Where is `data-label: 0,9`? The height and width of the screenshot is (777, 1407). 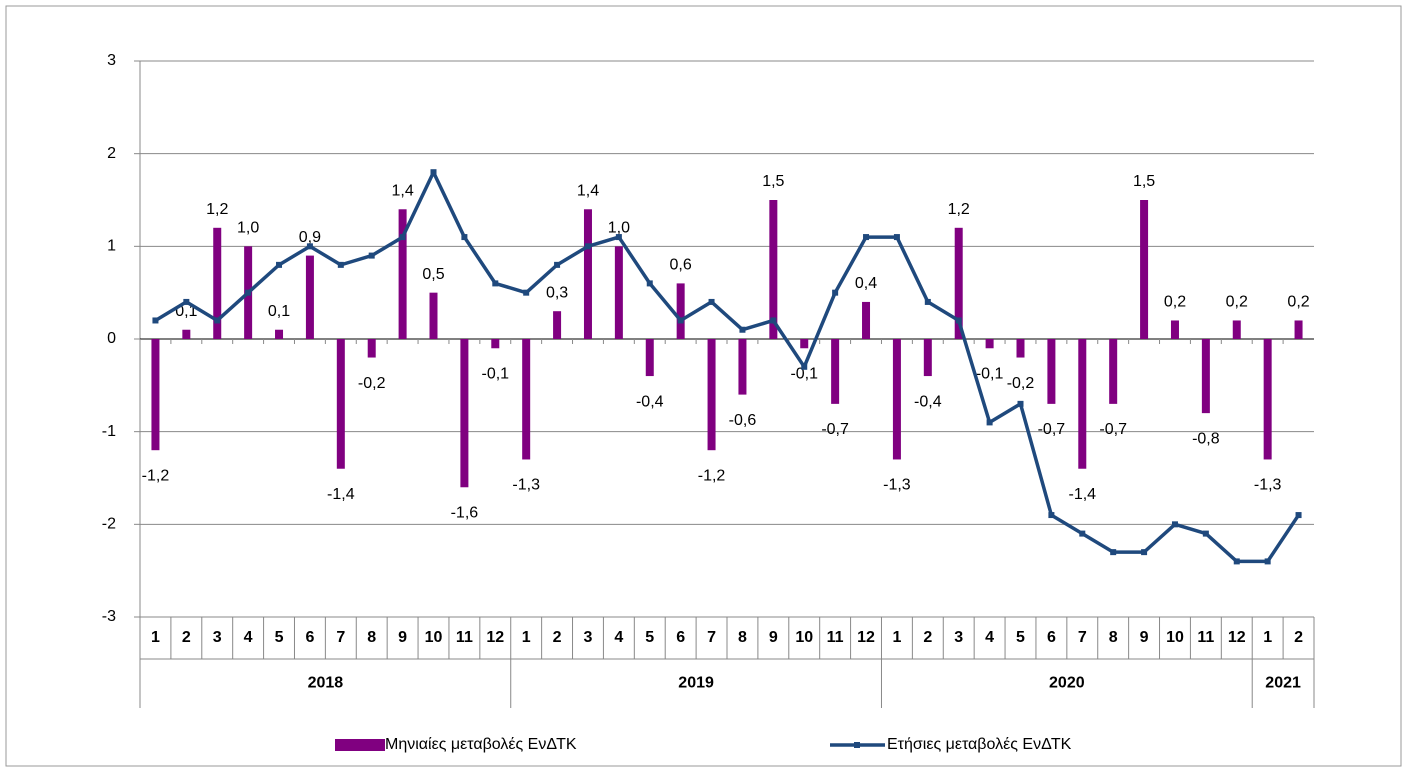
data-label: 0,9 is located at coordinates (310, 237).